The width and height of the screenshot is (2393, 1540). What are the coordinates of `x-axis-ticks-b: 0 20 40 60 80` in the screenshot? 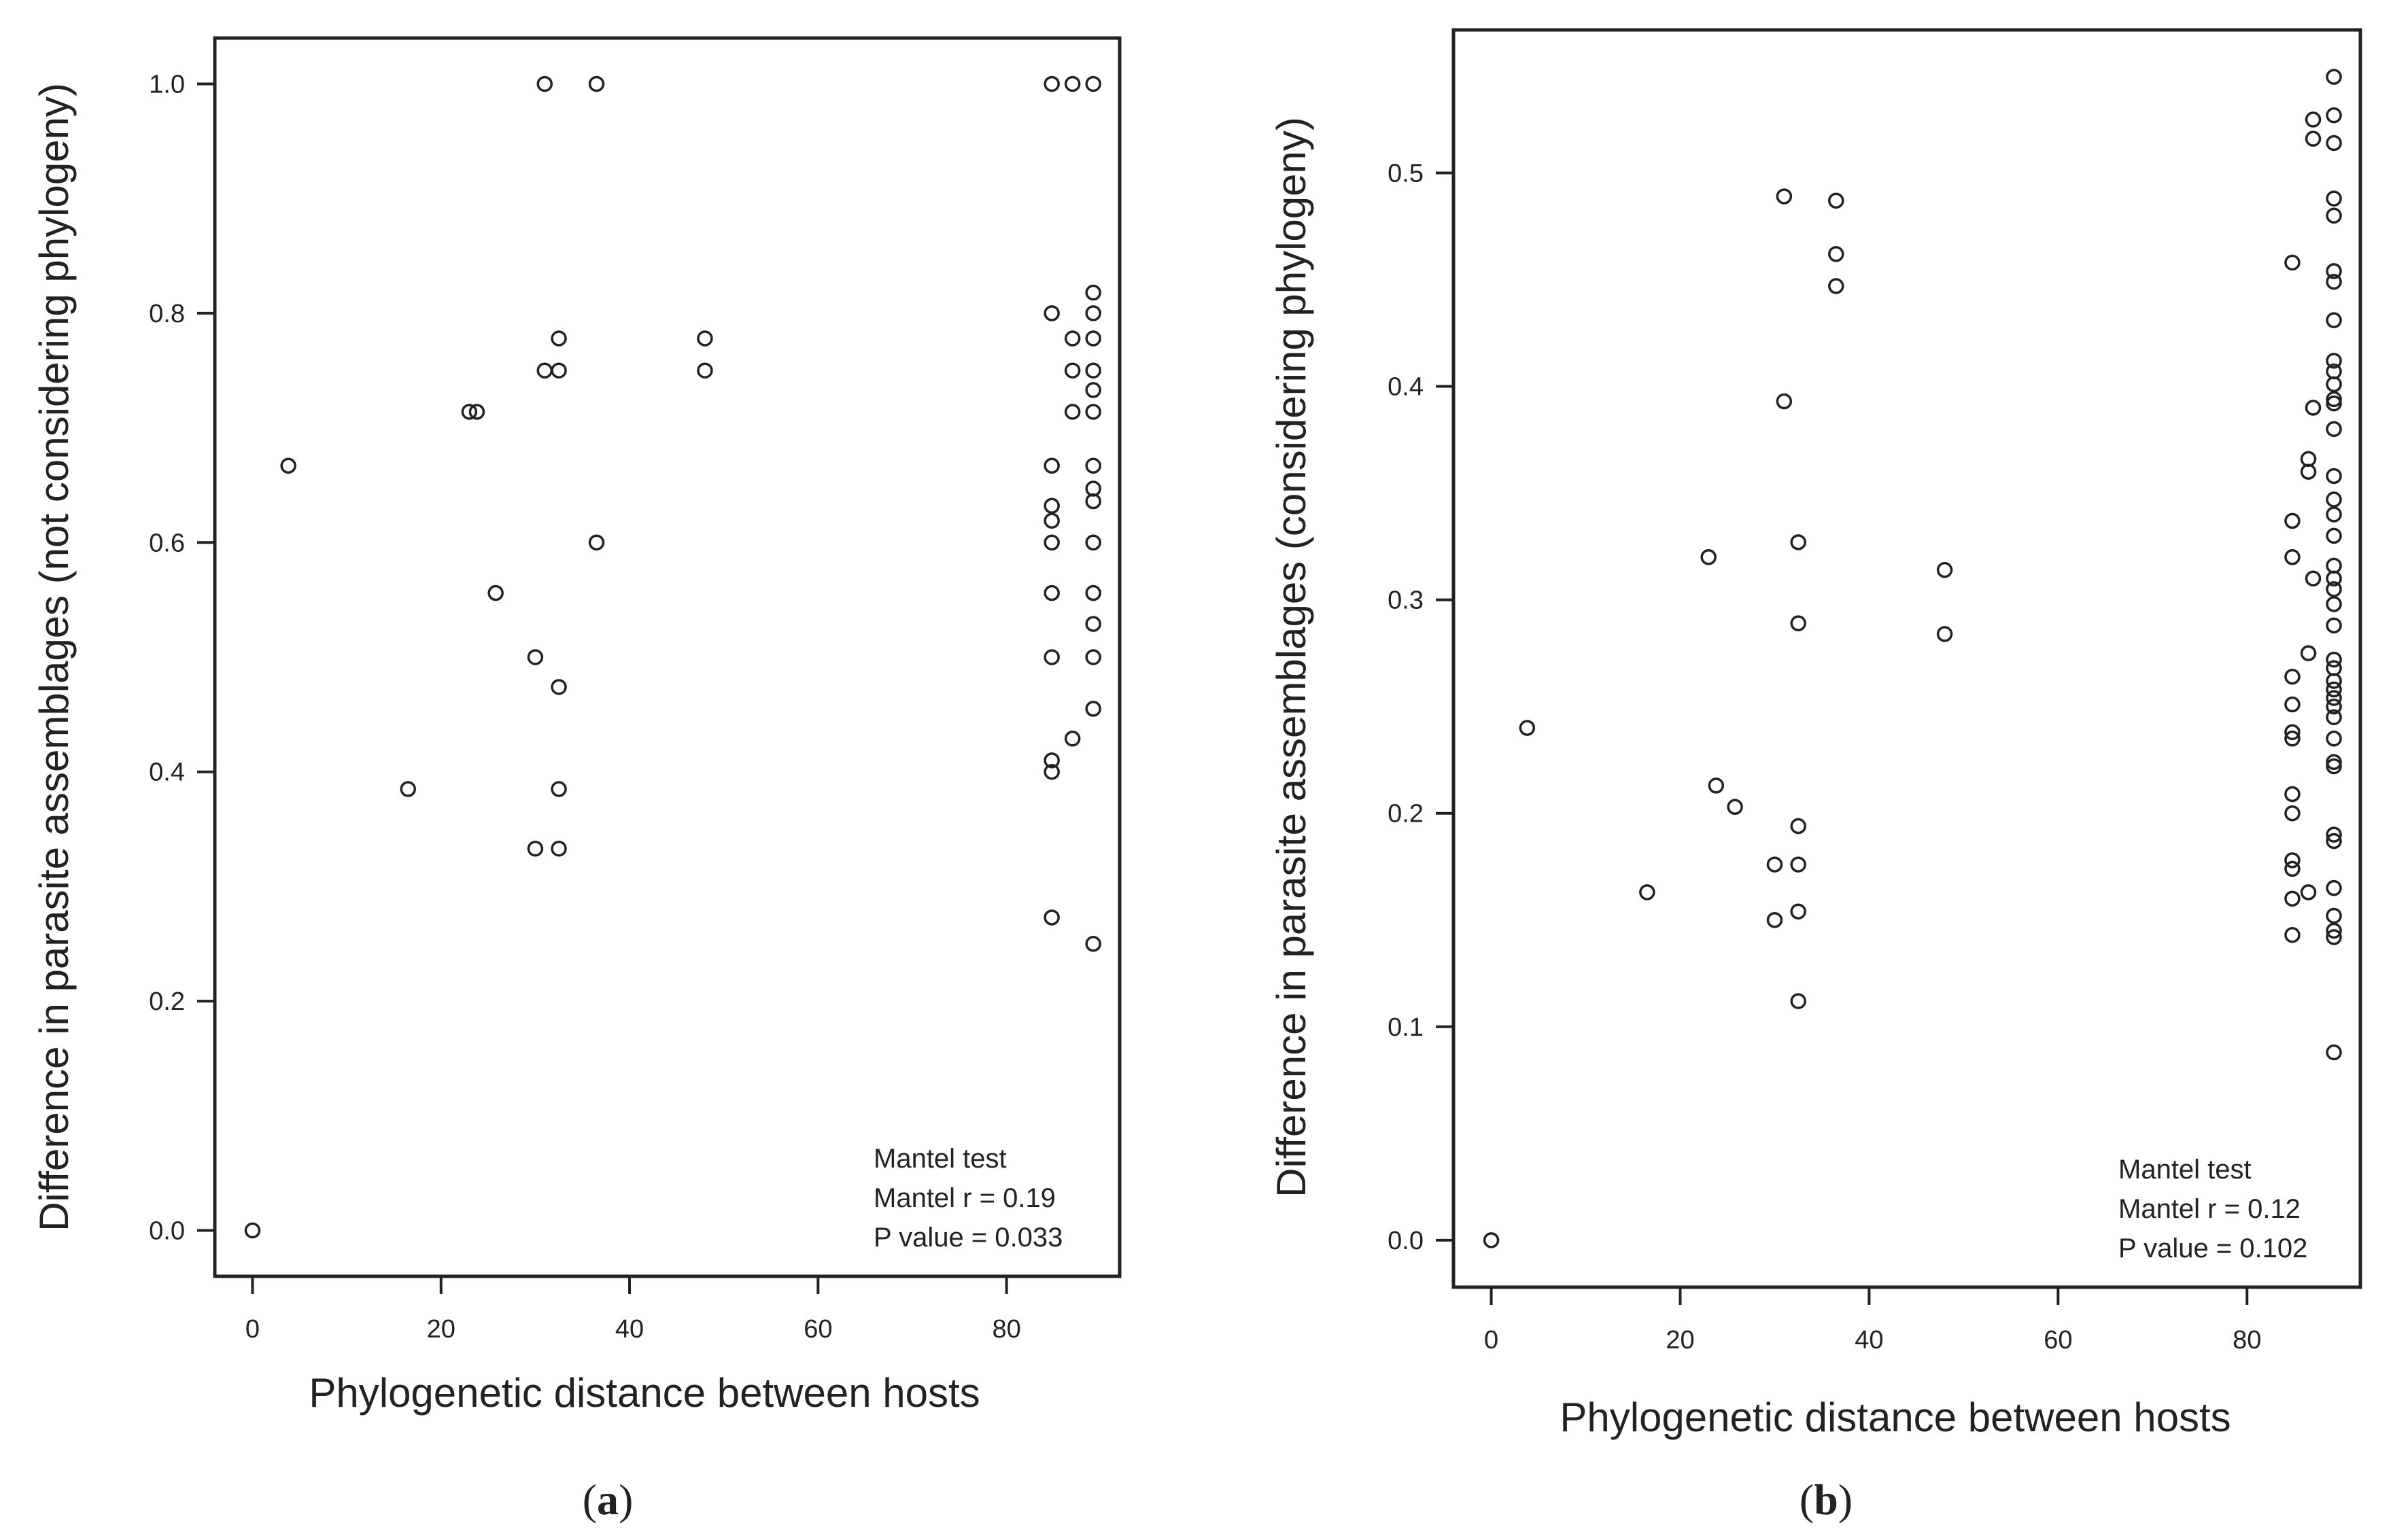 It's located at (1873, 1321).